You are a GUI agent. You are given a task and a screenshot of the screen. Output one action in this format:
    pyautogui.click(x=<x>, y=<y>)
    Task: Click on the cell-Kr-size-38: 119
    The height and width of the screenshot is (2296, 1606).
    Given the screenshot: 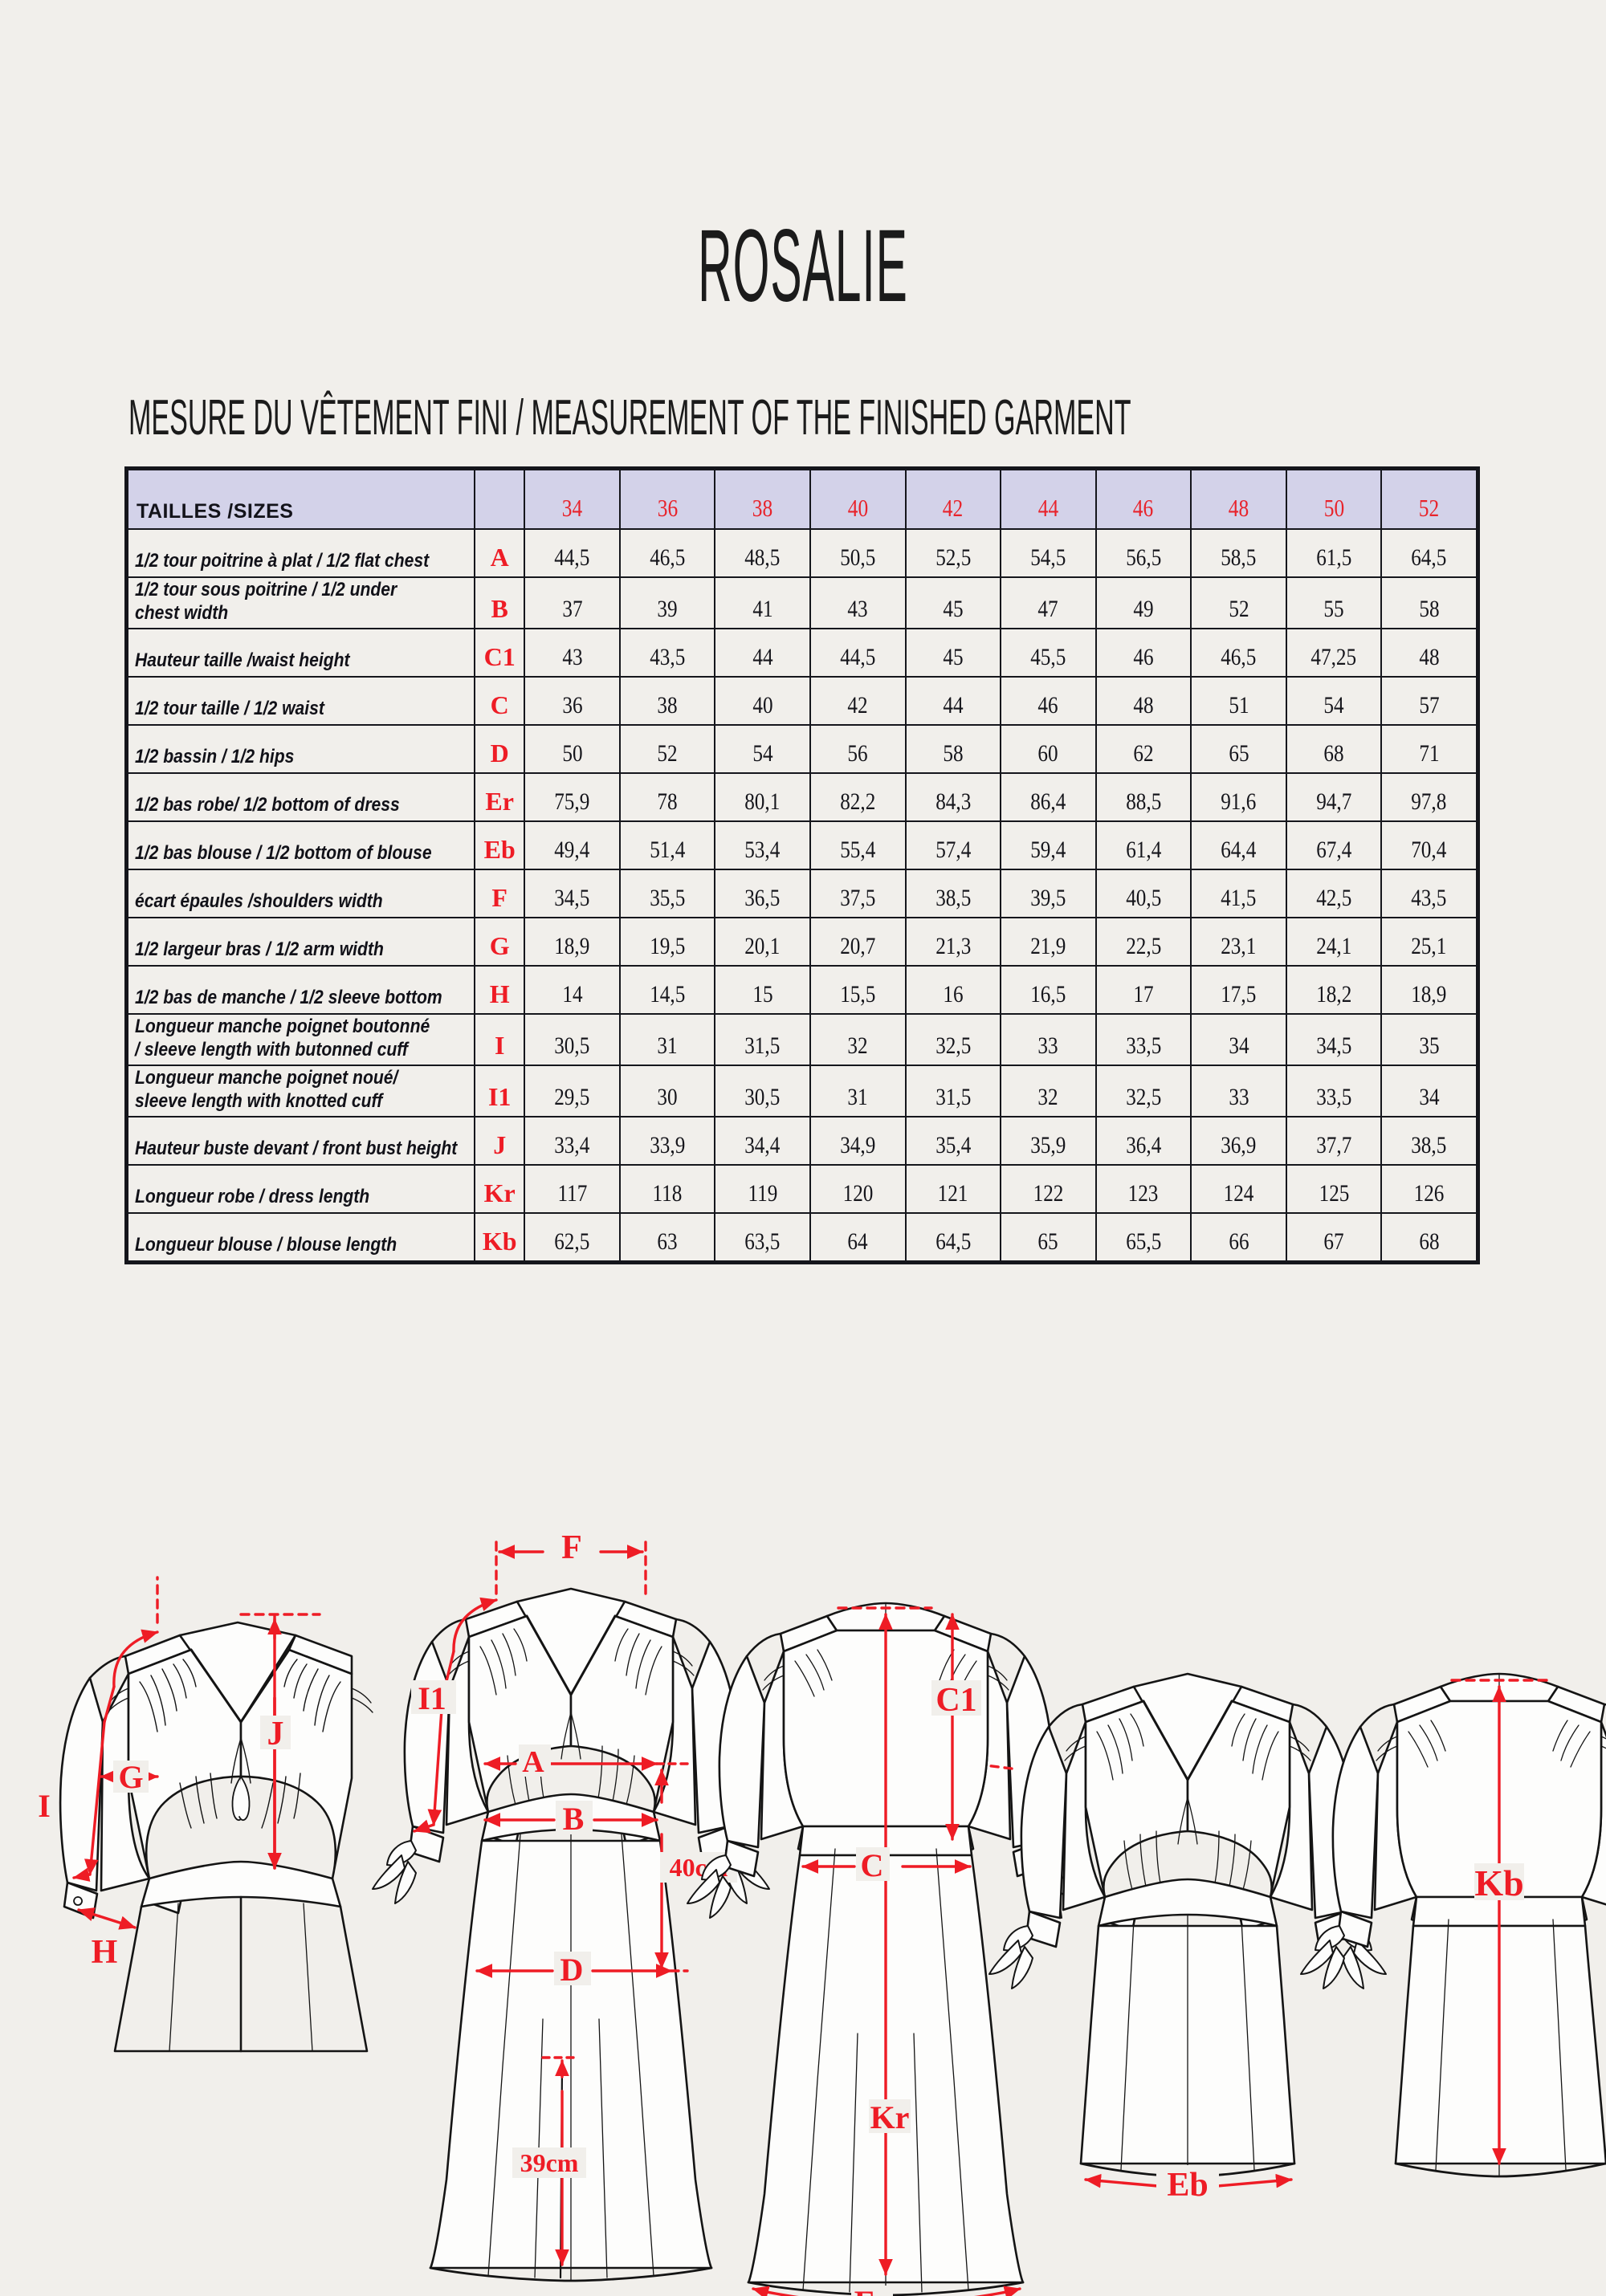 What is the action you would take?
    pyautogui.click(x=763, y=1189)
    